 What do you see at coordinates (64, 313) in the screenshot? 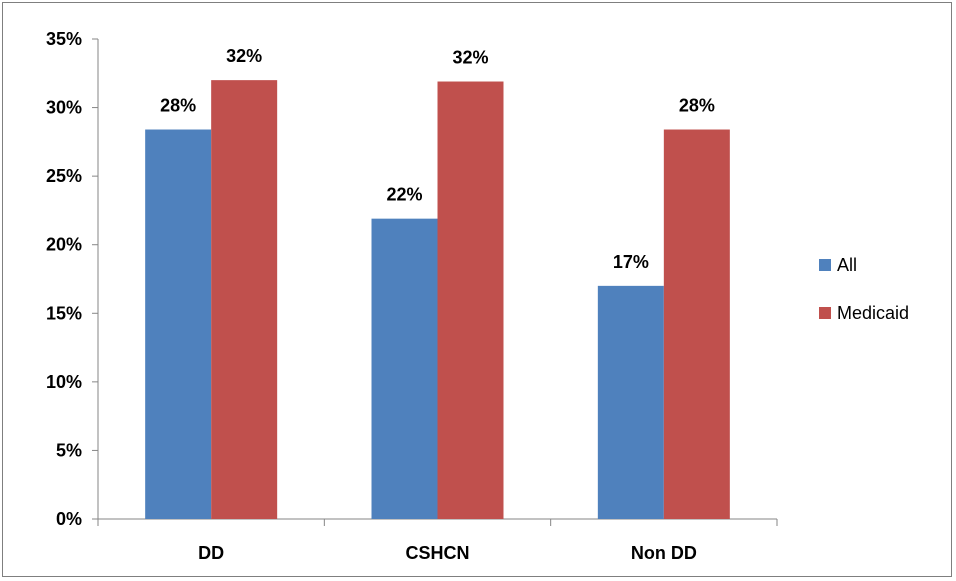
I see `y-tick-label: 15%` at bounding box center [64, 313].